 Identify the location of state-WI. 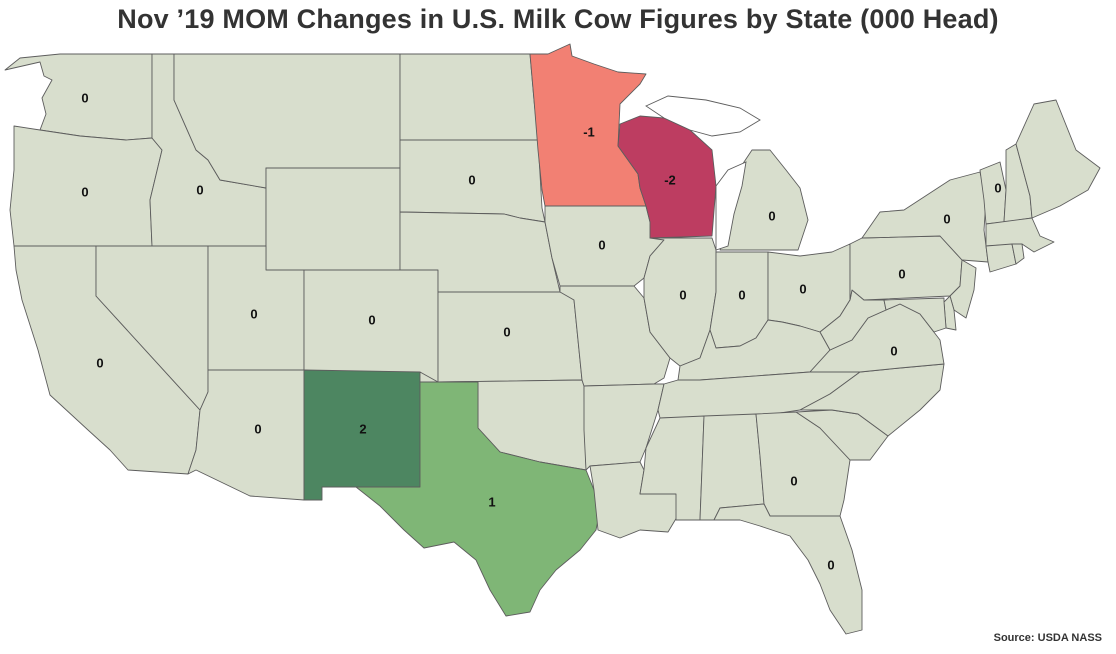
(667, 177).